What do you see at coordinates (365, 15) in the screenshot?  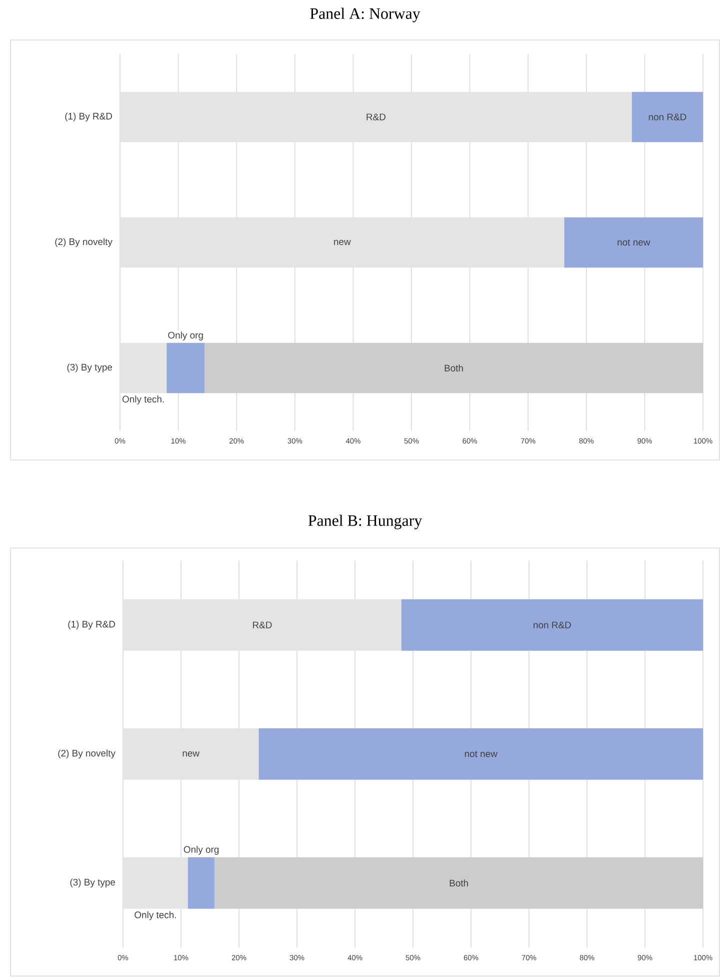 I see `chart-title: Panel A: Norway` at bounding box center [365, 15].